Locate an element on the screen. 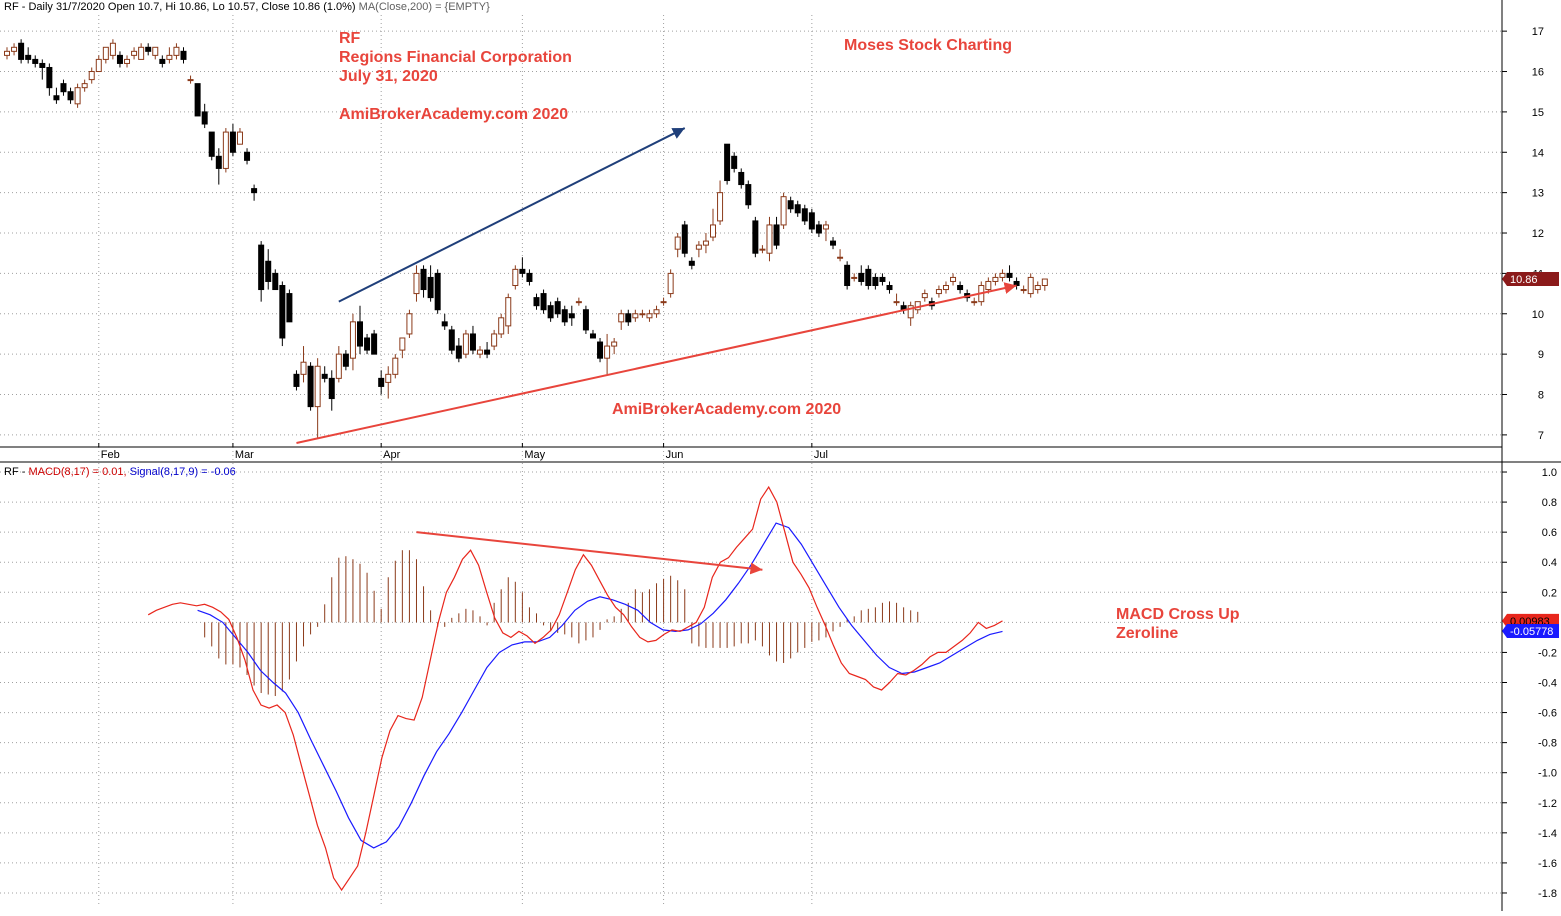  price-tick-label: 7 is located at coordinates (1541, 436).